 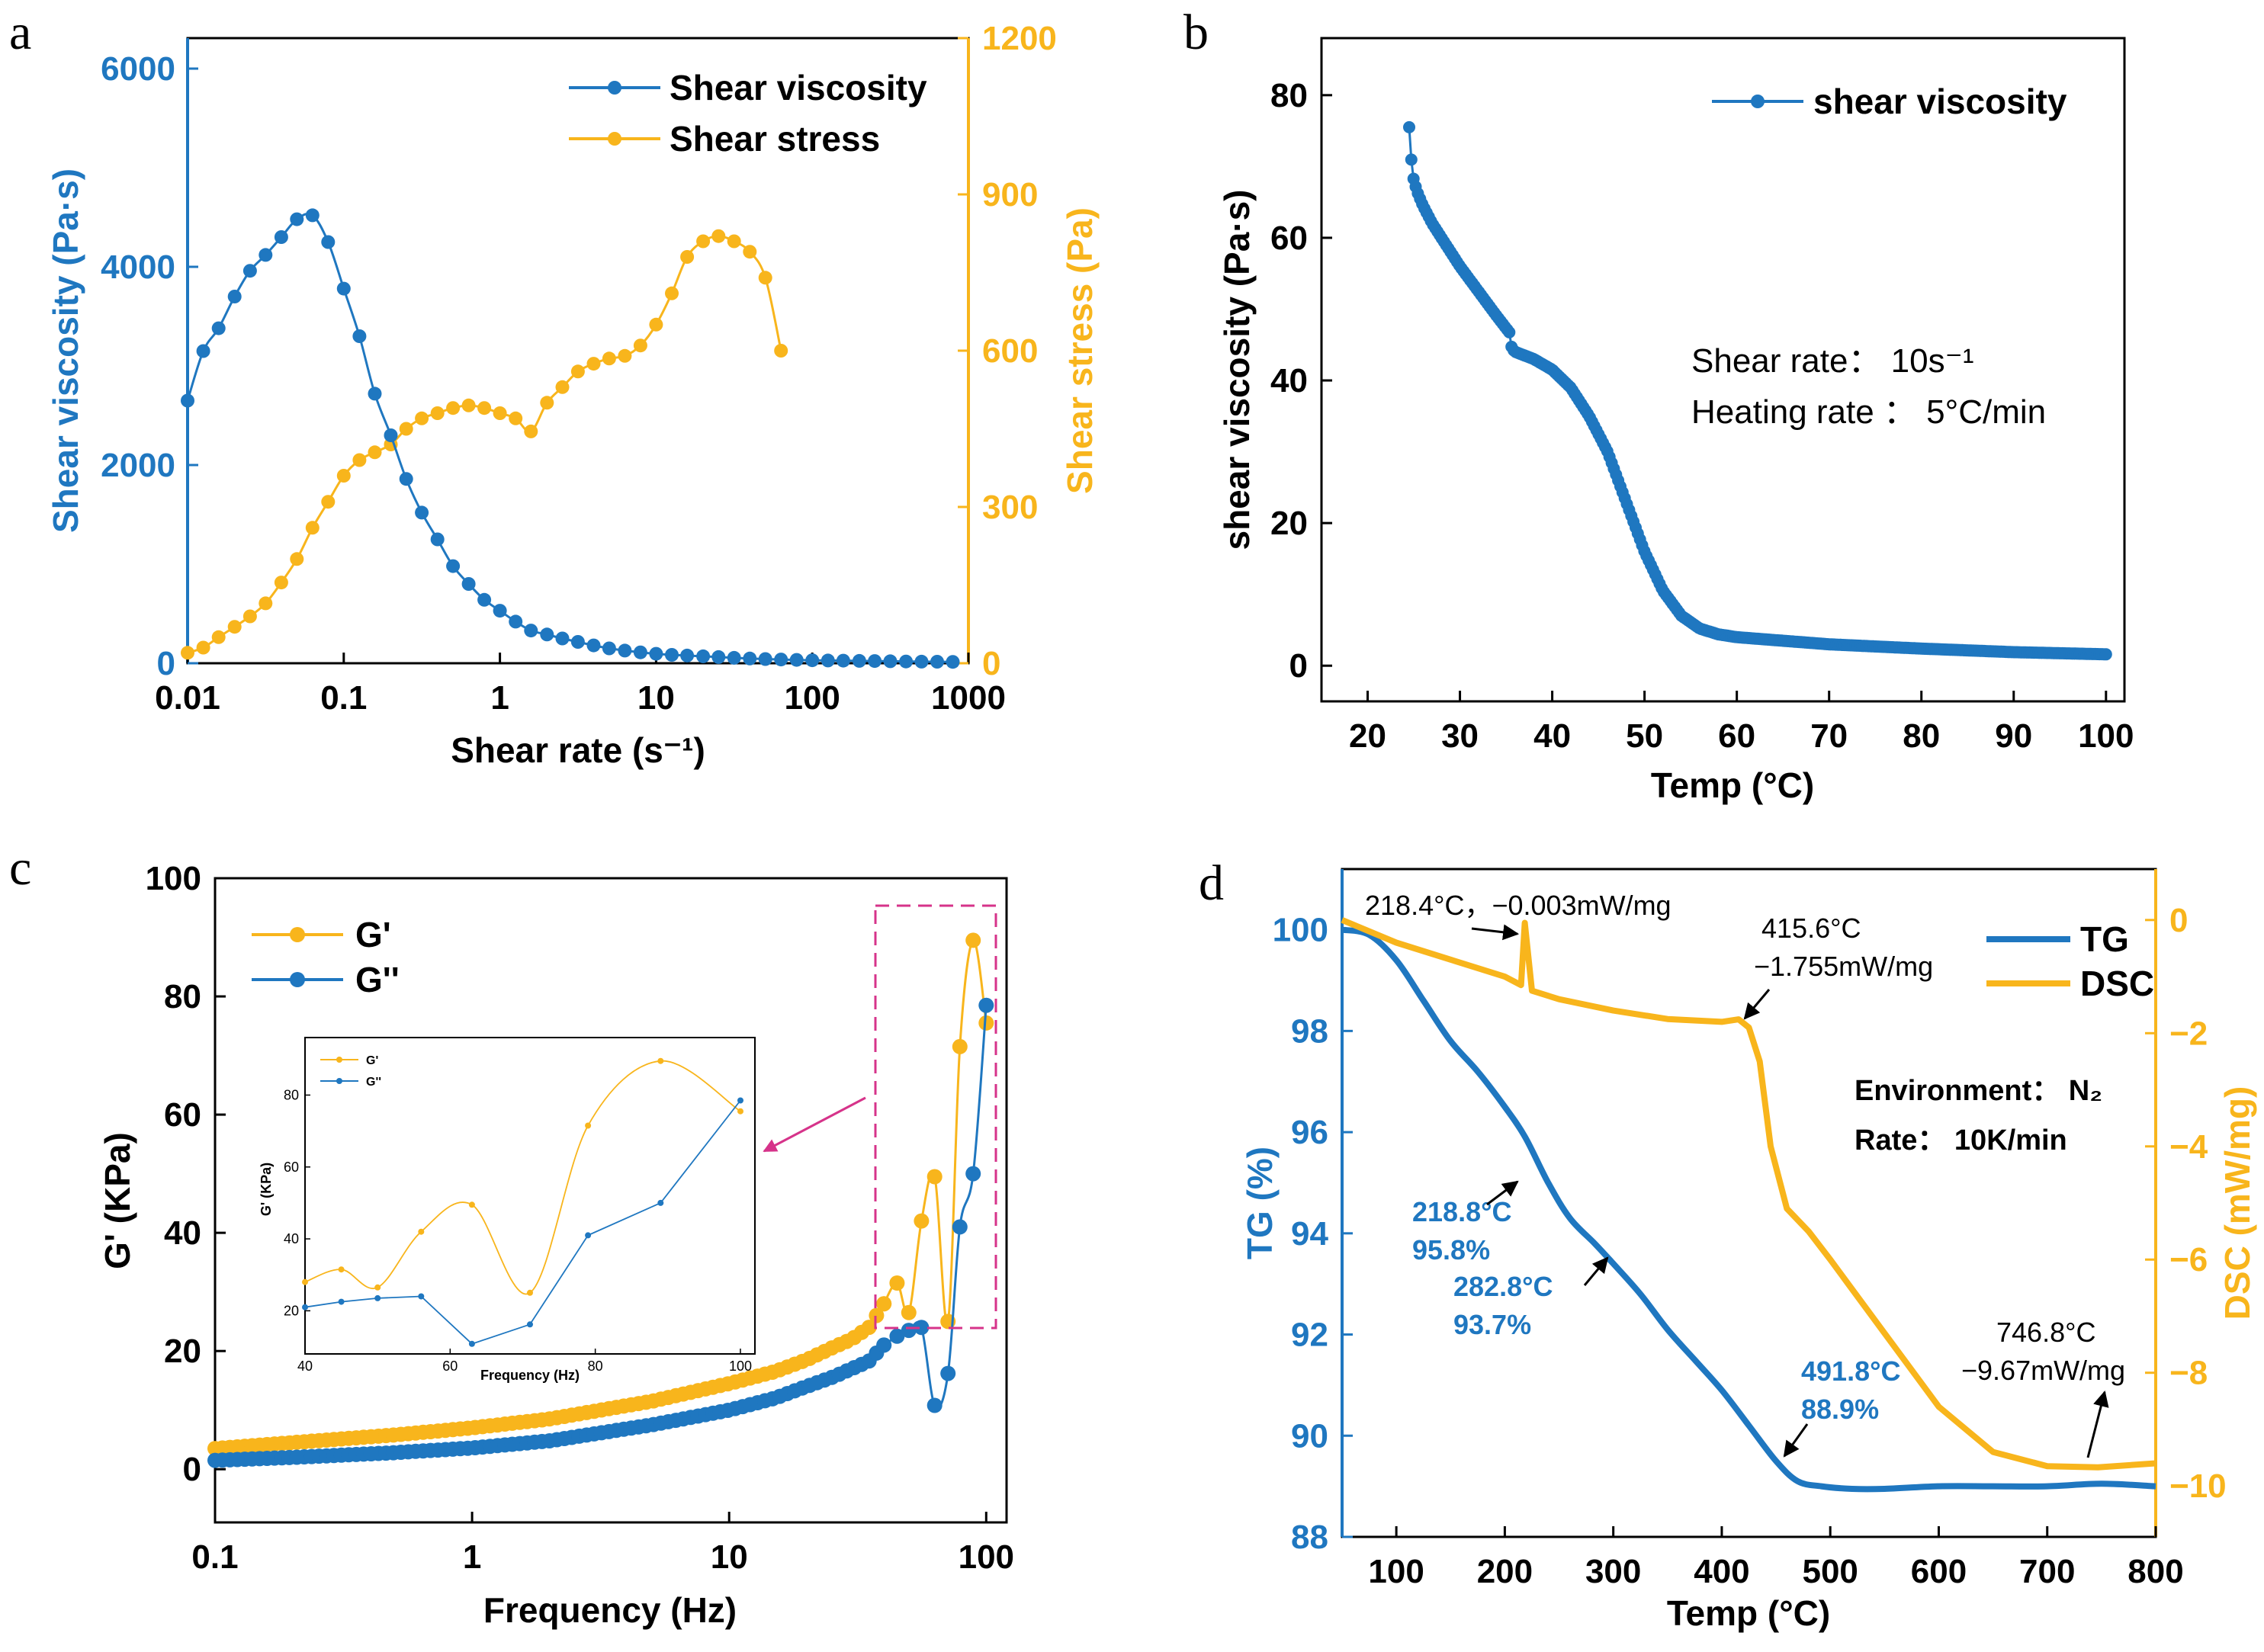 What do you see at coordinates (1309, 1031) in the screenshot?
I see `panel-d-left-tick-label: 98` at bounding box center [1309, 1031].